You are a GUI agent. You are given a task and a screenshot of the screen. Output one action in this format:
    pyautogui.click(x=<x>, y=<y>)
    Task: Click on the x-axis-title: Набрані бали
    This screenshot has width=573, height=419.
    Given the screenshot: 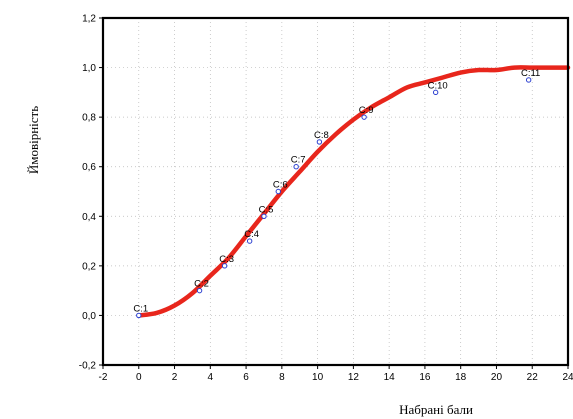 What is the action you would take?
    pyautogui.click(x=436, y=409)
    